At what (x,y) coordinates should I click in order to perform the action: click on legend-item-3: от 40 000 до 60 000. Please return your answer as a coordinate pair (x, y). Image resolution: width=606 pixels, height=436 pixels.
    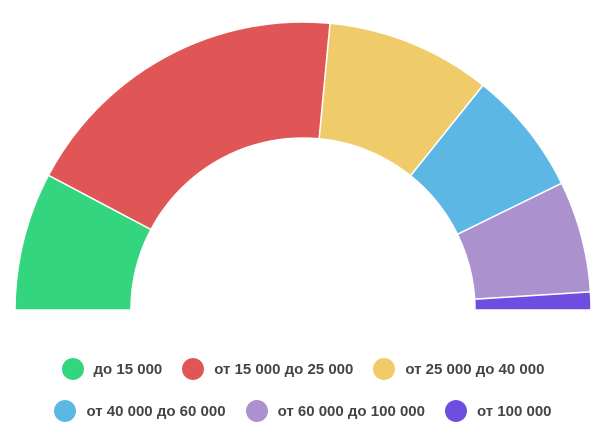
    Looking at the image, I should click on (140, 411).